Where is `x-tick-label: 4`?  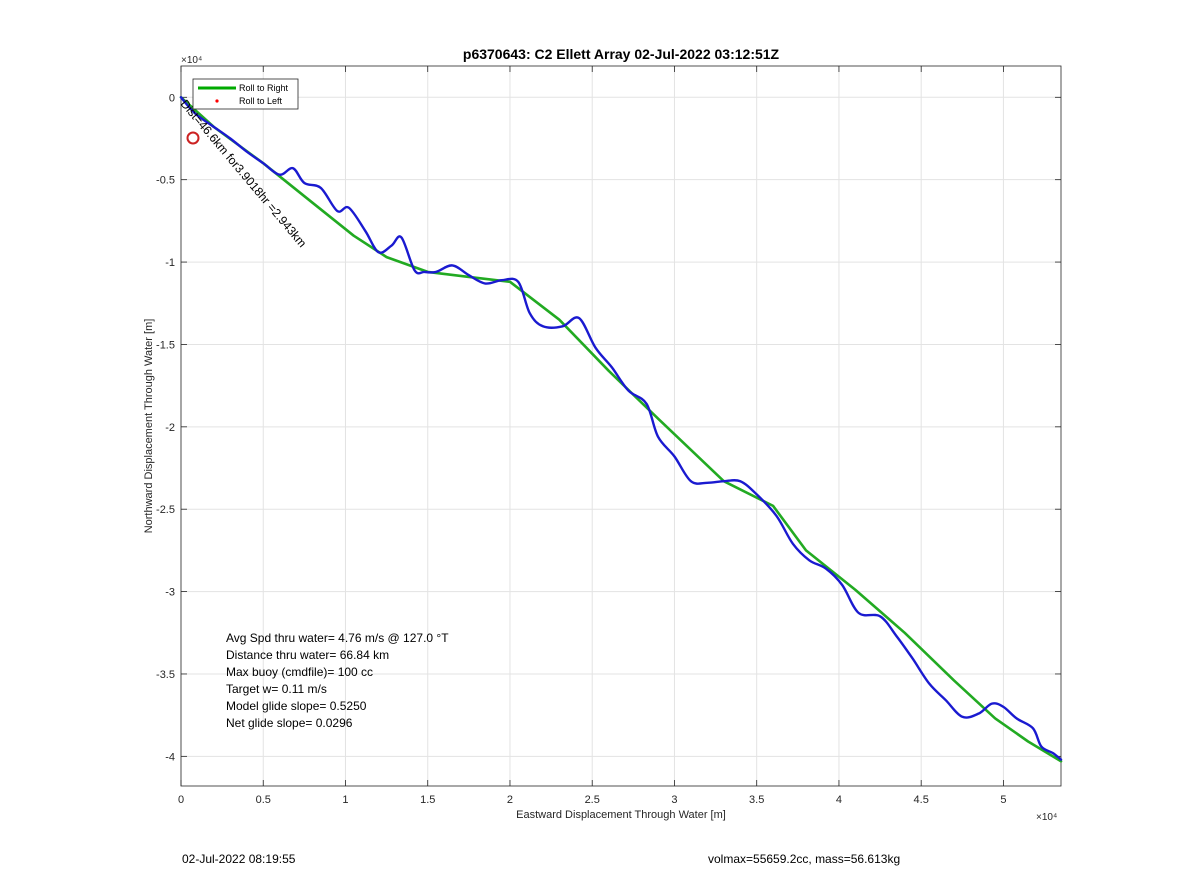
x-tick-label: 4 is located at coordinates (839, 800).